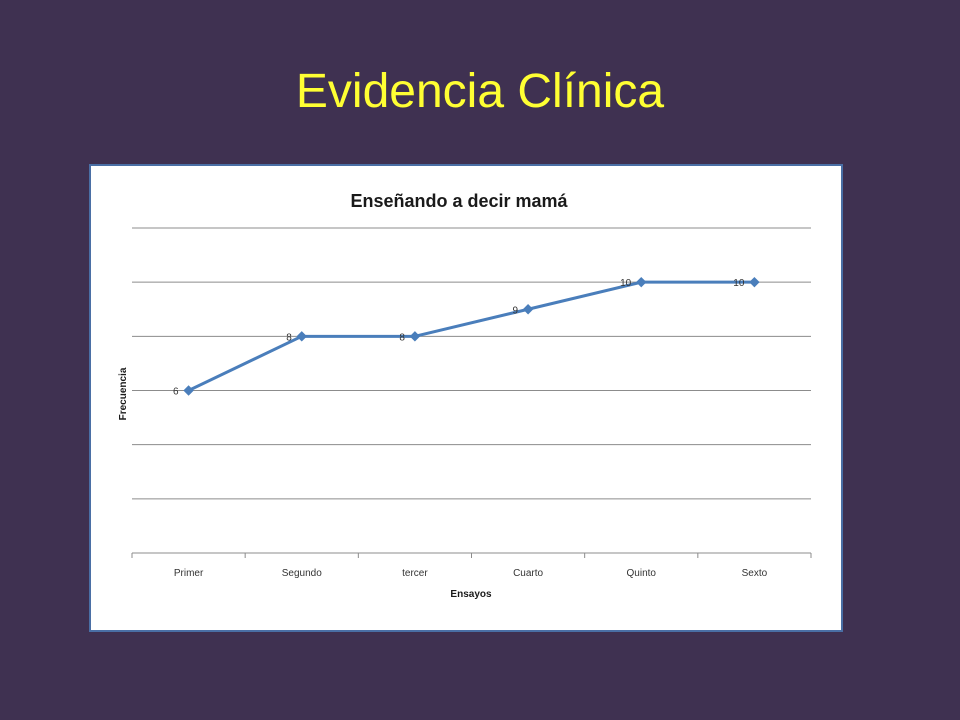 The width and height of the screenshot is (960, 720). What do you see at coordinates (459, 201) in the screenshot?
I see `chart-title: Enseñando a decir mamá` at bounding box center [459, 201].